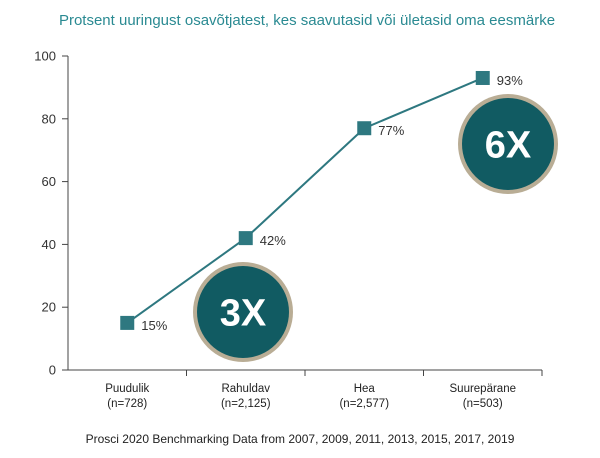 Image resolution: width=600 pixels, height=458 pixels. I want to click on y-tick-label: 0, so click(52, 370).